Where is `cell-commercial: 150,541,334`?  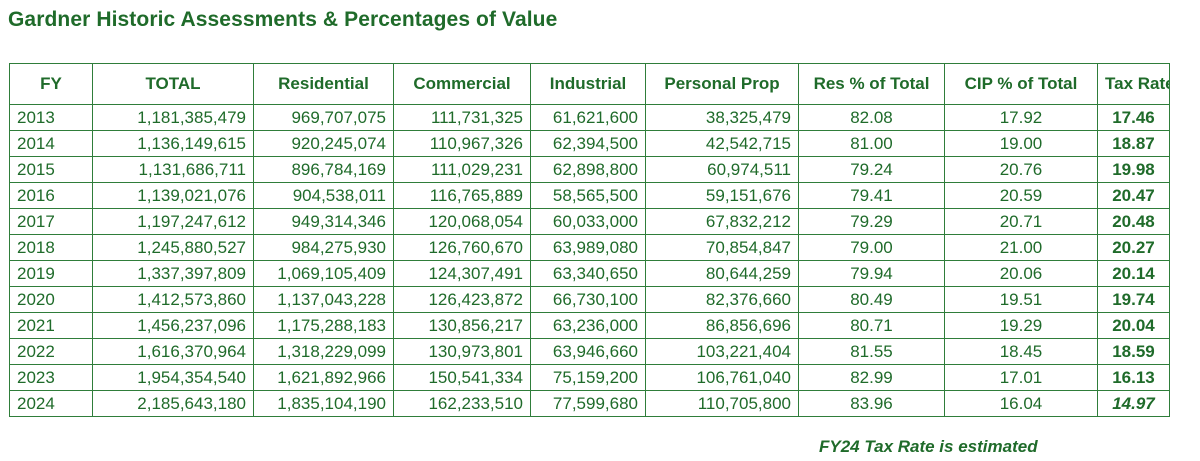
cell-commercial: 150,541,334 is located at coordinates (462, 377).